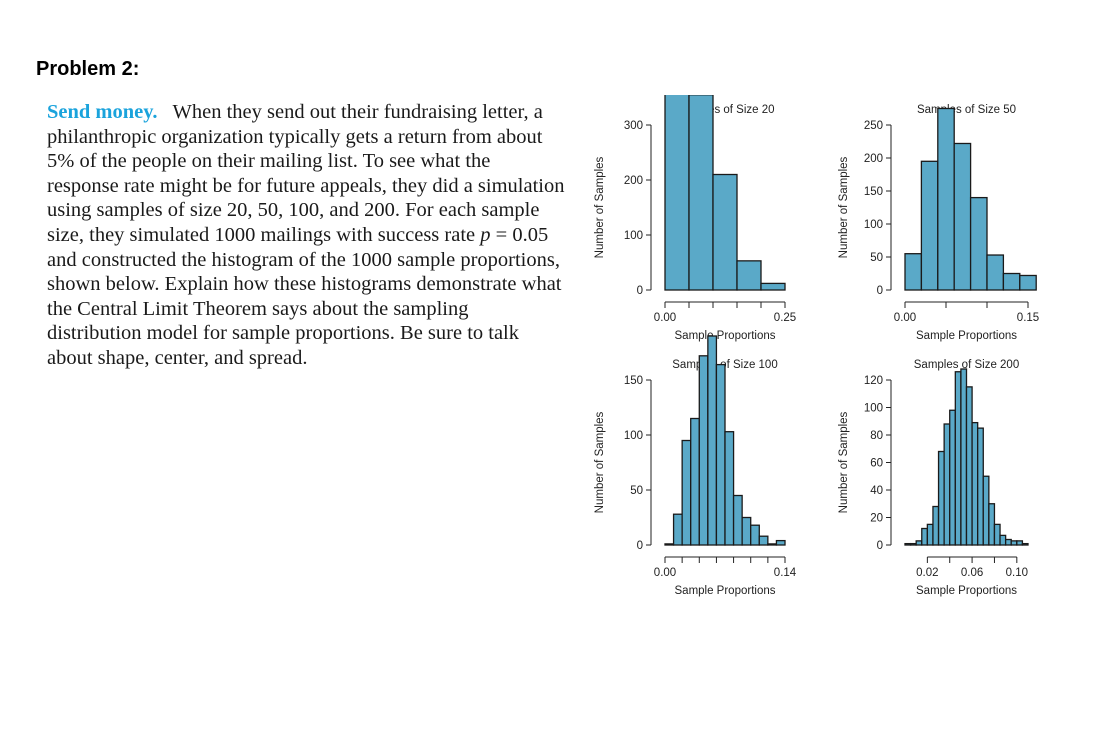 This screenshot has height=731, width=1110. Describe the element at coordinates (1017, 573) in the screenshot. I see `x-tick-label: 0.10` at that location.